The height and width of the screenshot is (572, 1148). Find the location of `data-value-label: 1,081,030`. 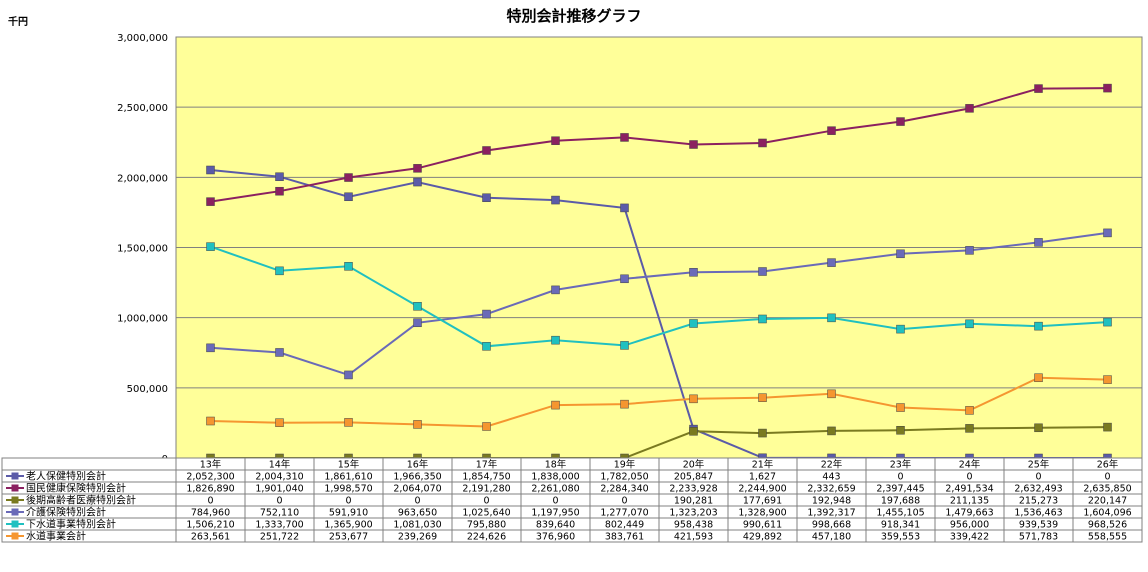

data-value-label: 1,081,030 is located at coordinates (417, 525).